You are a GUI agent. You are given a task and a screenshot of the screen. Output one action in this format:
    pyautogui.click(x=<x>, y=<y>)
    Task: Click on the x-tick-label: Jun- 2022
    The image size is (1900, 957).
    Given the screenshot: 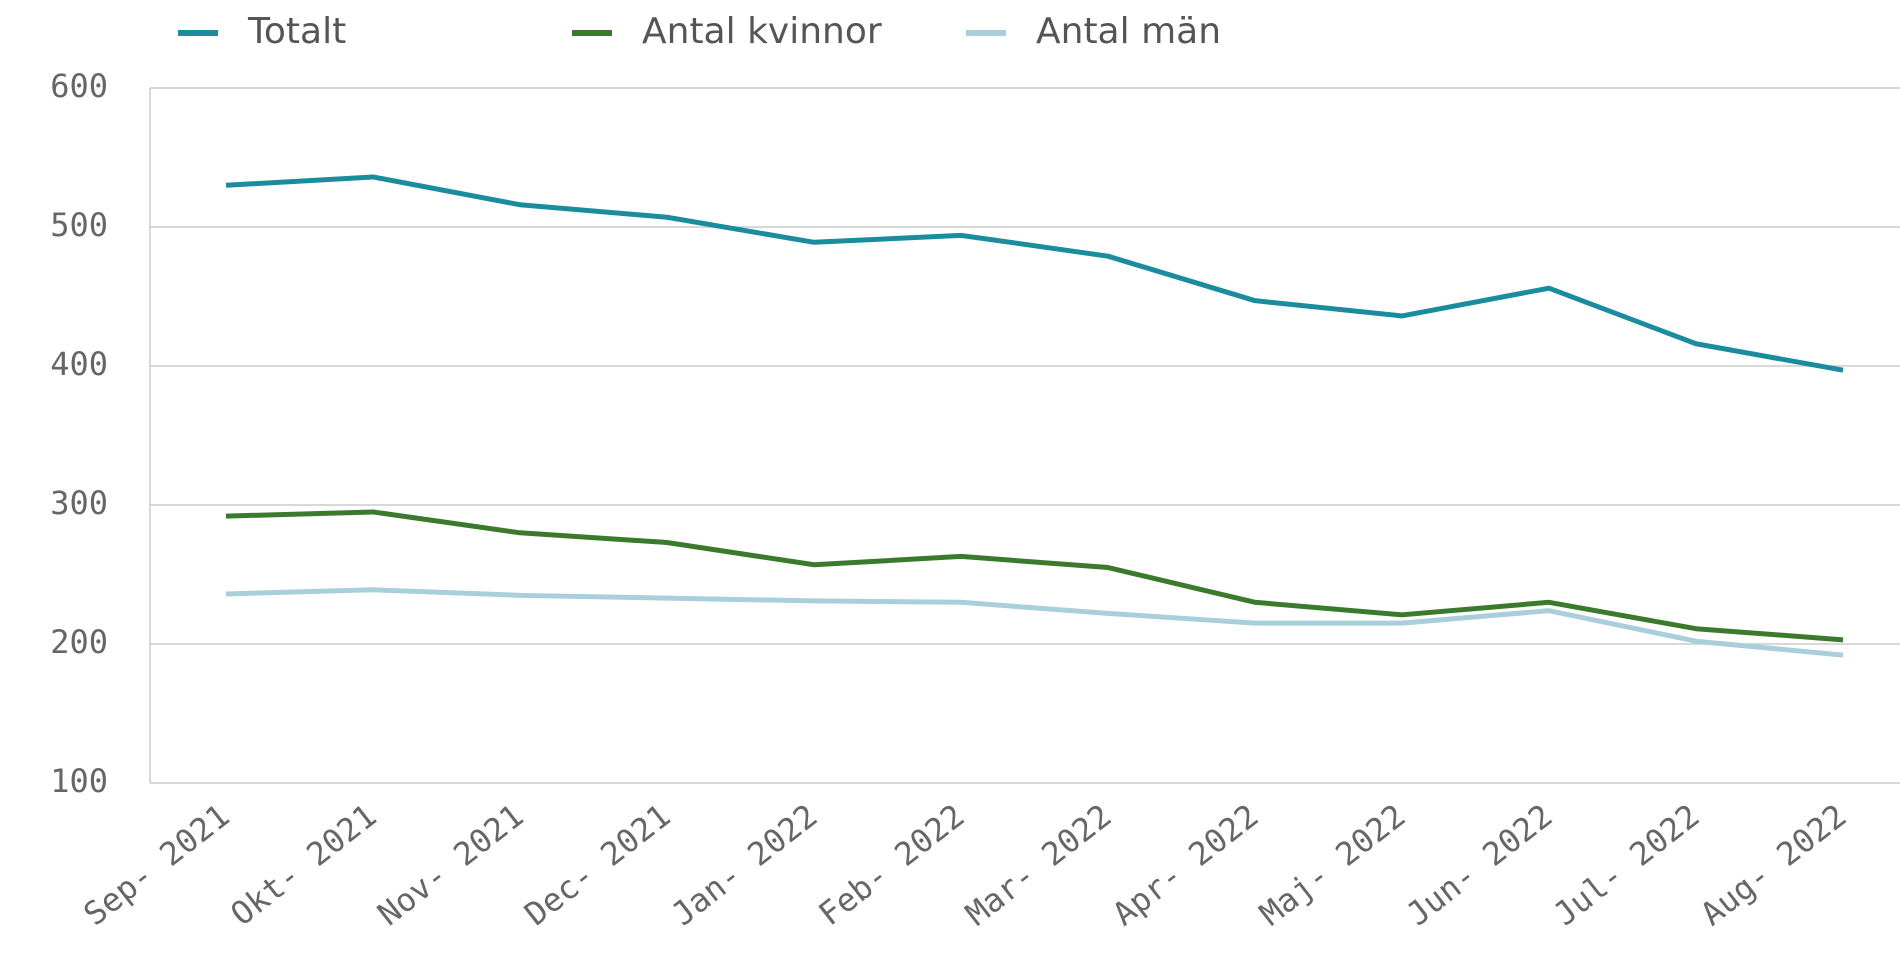 What is the action you would take?
    pyautogui.click(x=1479, y=864)
    